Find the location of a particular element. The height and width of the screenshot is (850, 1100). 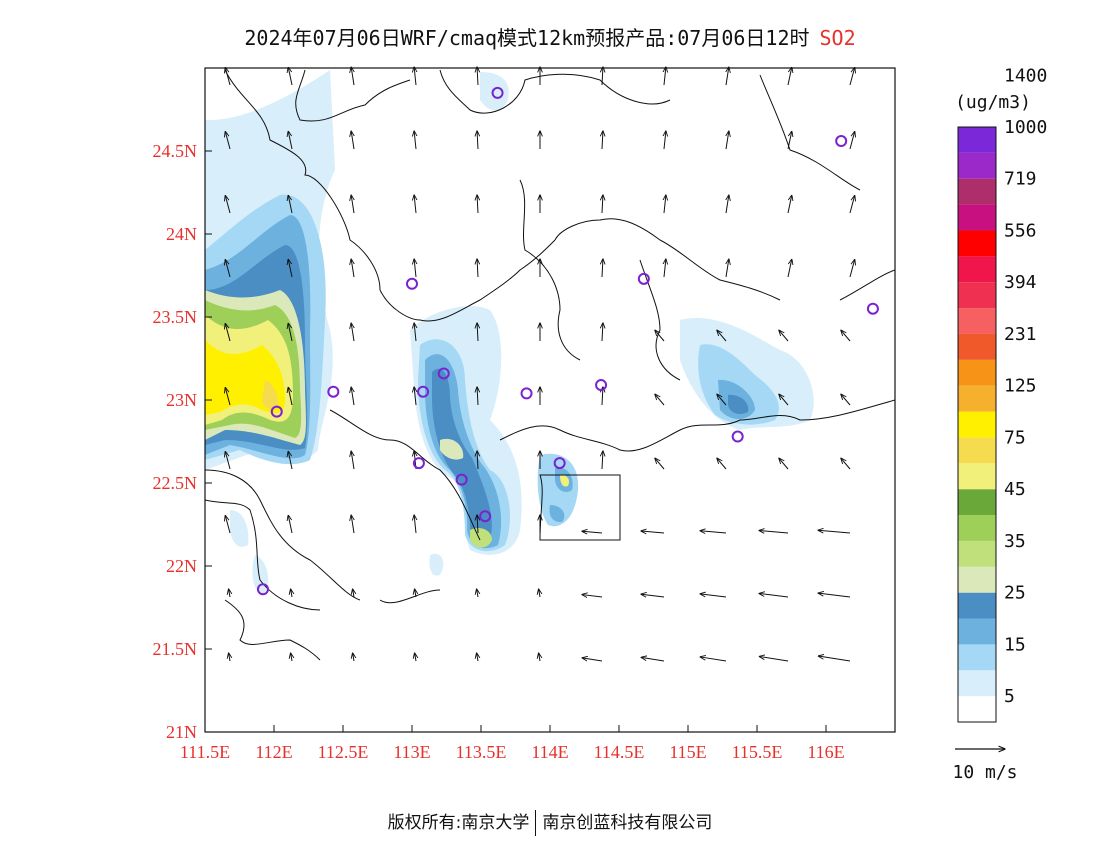

lon-tick-label: 111.5E is located at coordinates (205, 752).